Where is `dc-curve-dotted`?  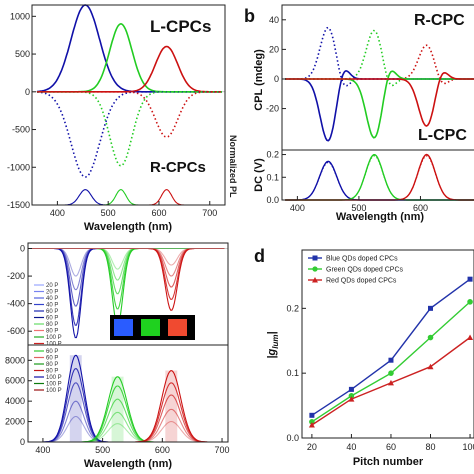
dc-curve-dotted is located at coordinates (379, 181).